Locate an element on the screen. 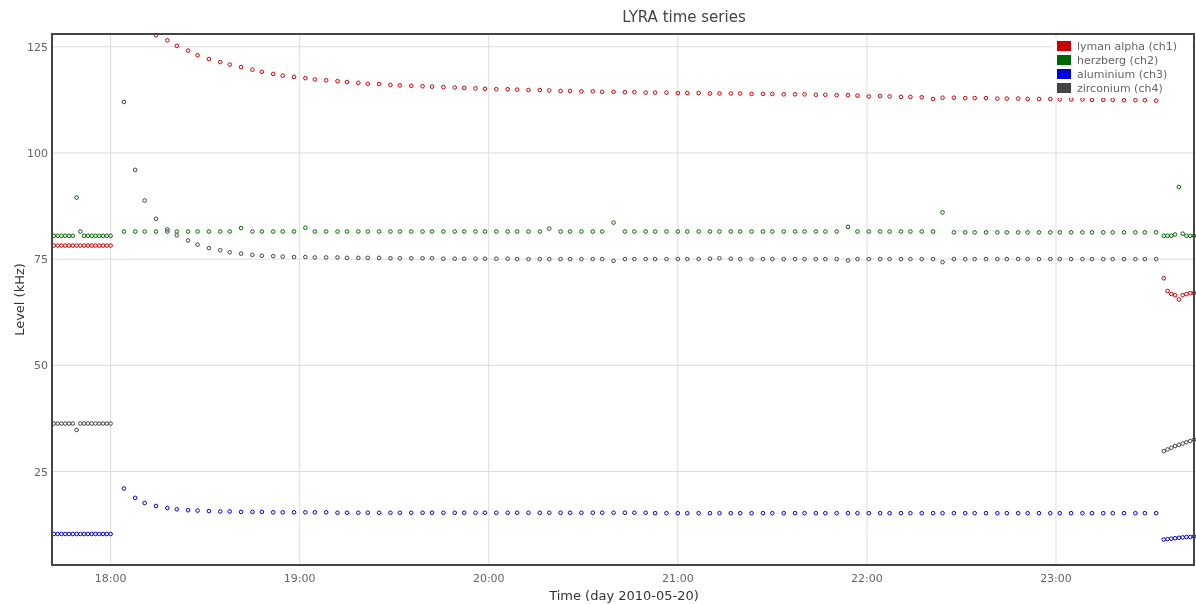 This screenshot has width=1196, height=604. x-tick-label: 18:00 is located at coordinates (110, 578).